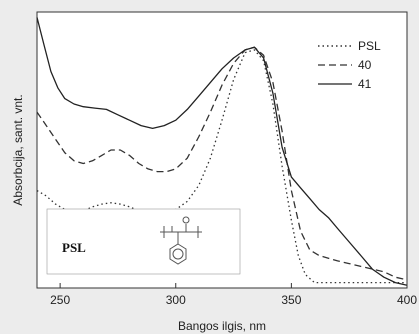 Image resolution: width=419 pixels, height=334 pixels. What do you see at coordinates (291, 300) in the screenshot?
I see `x-tick-label-350: 350` at bounding box center [291, 300].